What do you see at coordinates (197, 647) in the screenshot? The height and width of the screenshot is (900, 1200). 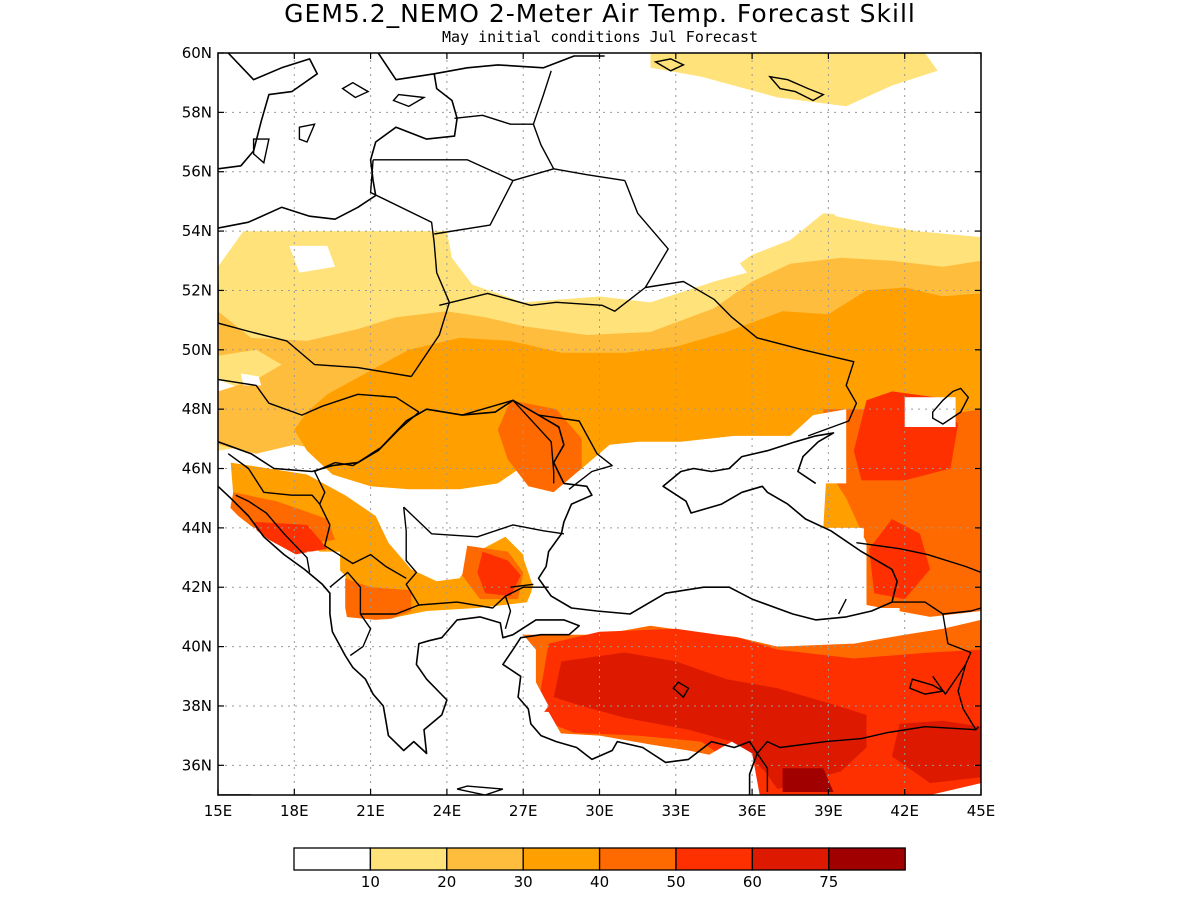 I see `lat-tick-label: 40N` at bounding box center [197, 647].